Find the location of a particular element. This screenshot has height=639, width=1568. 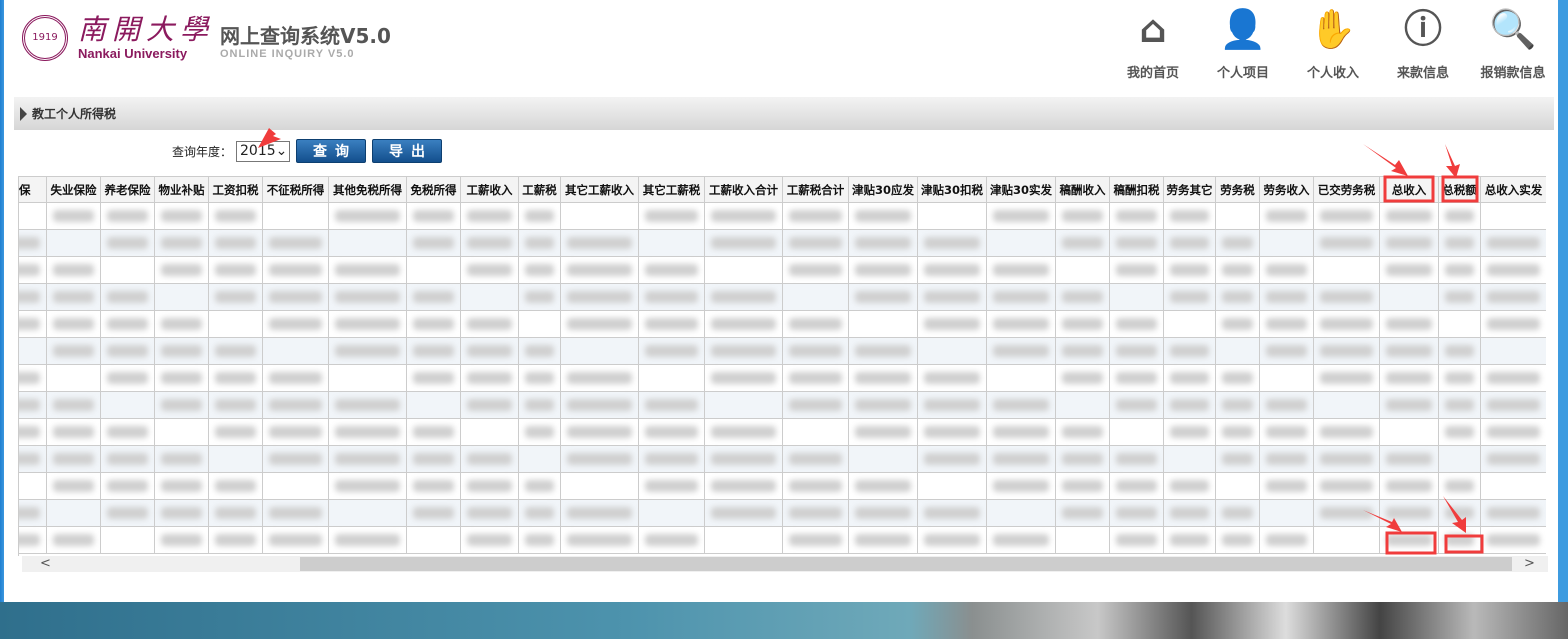

nav-item-2: ✋ 个人收入 is located at coordinates (1333, 43).